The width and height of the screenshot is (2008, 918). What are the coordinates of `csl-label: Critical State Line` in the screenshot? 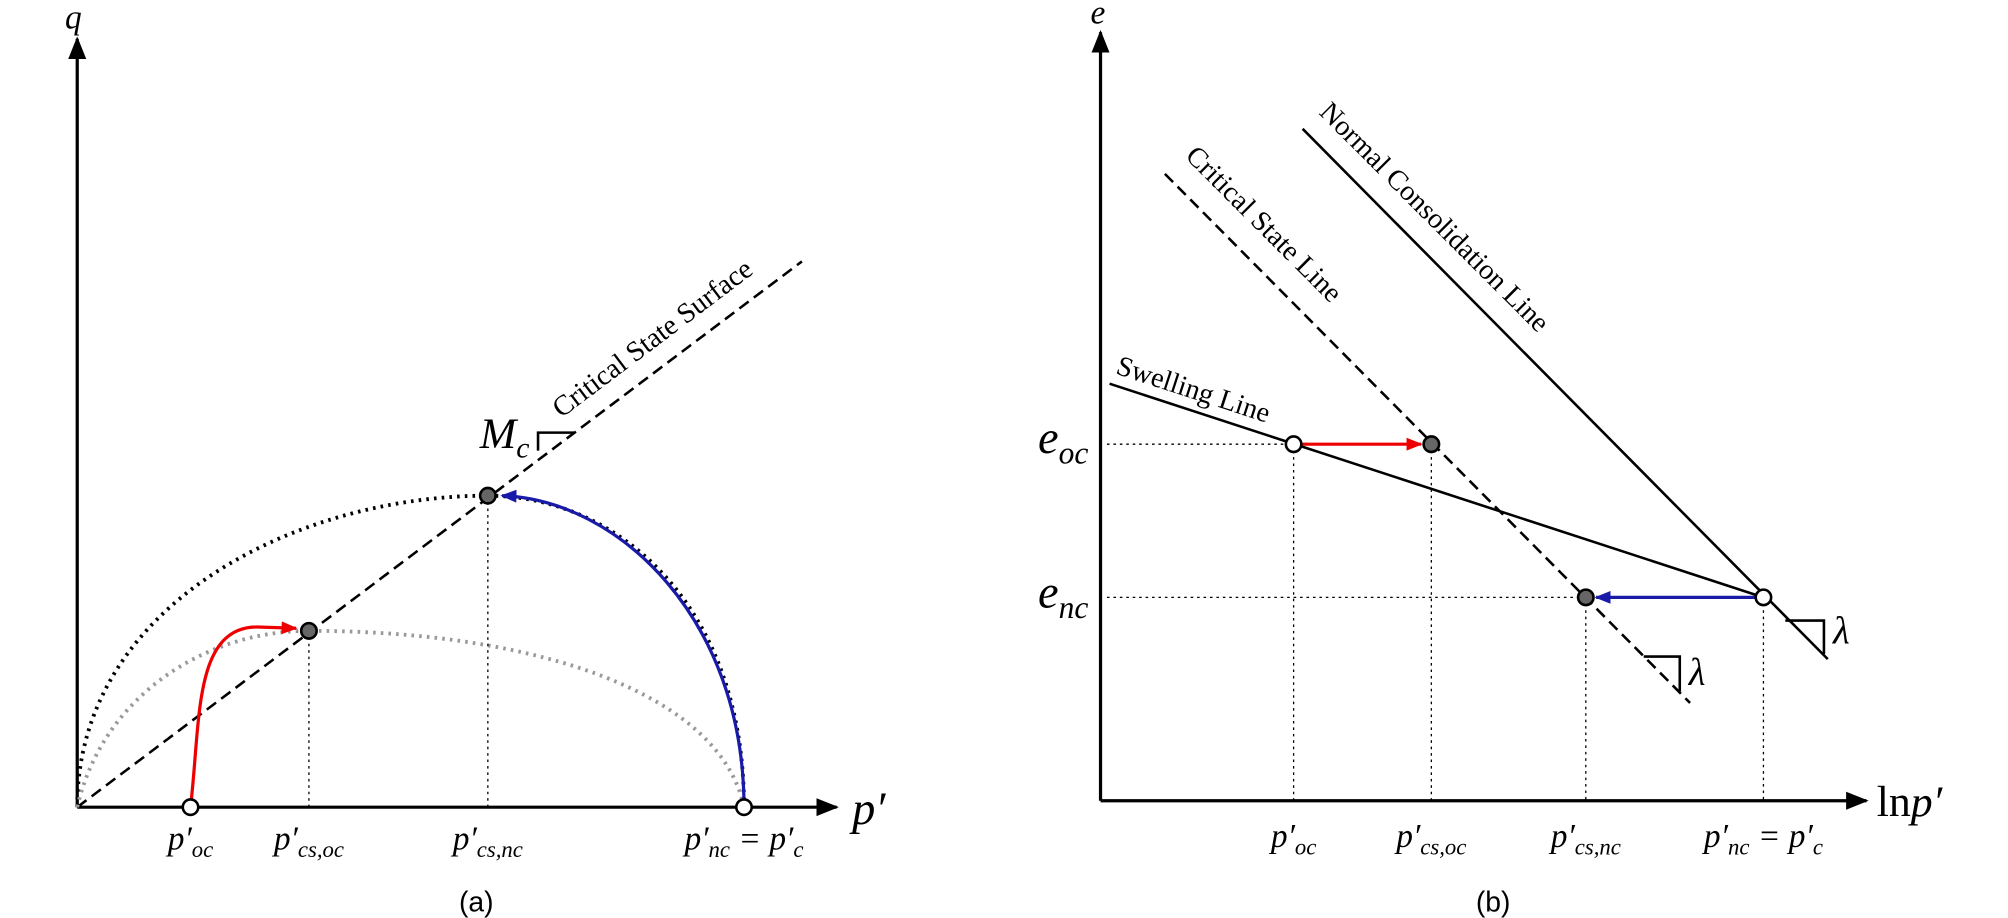 It's located at (1263, 224).